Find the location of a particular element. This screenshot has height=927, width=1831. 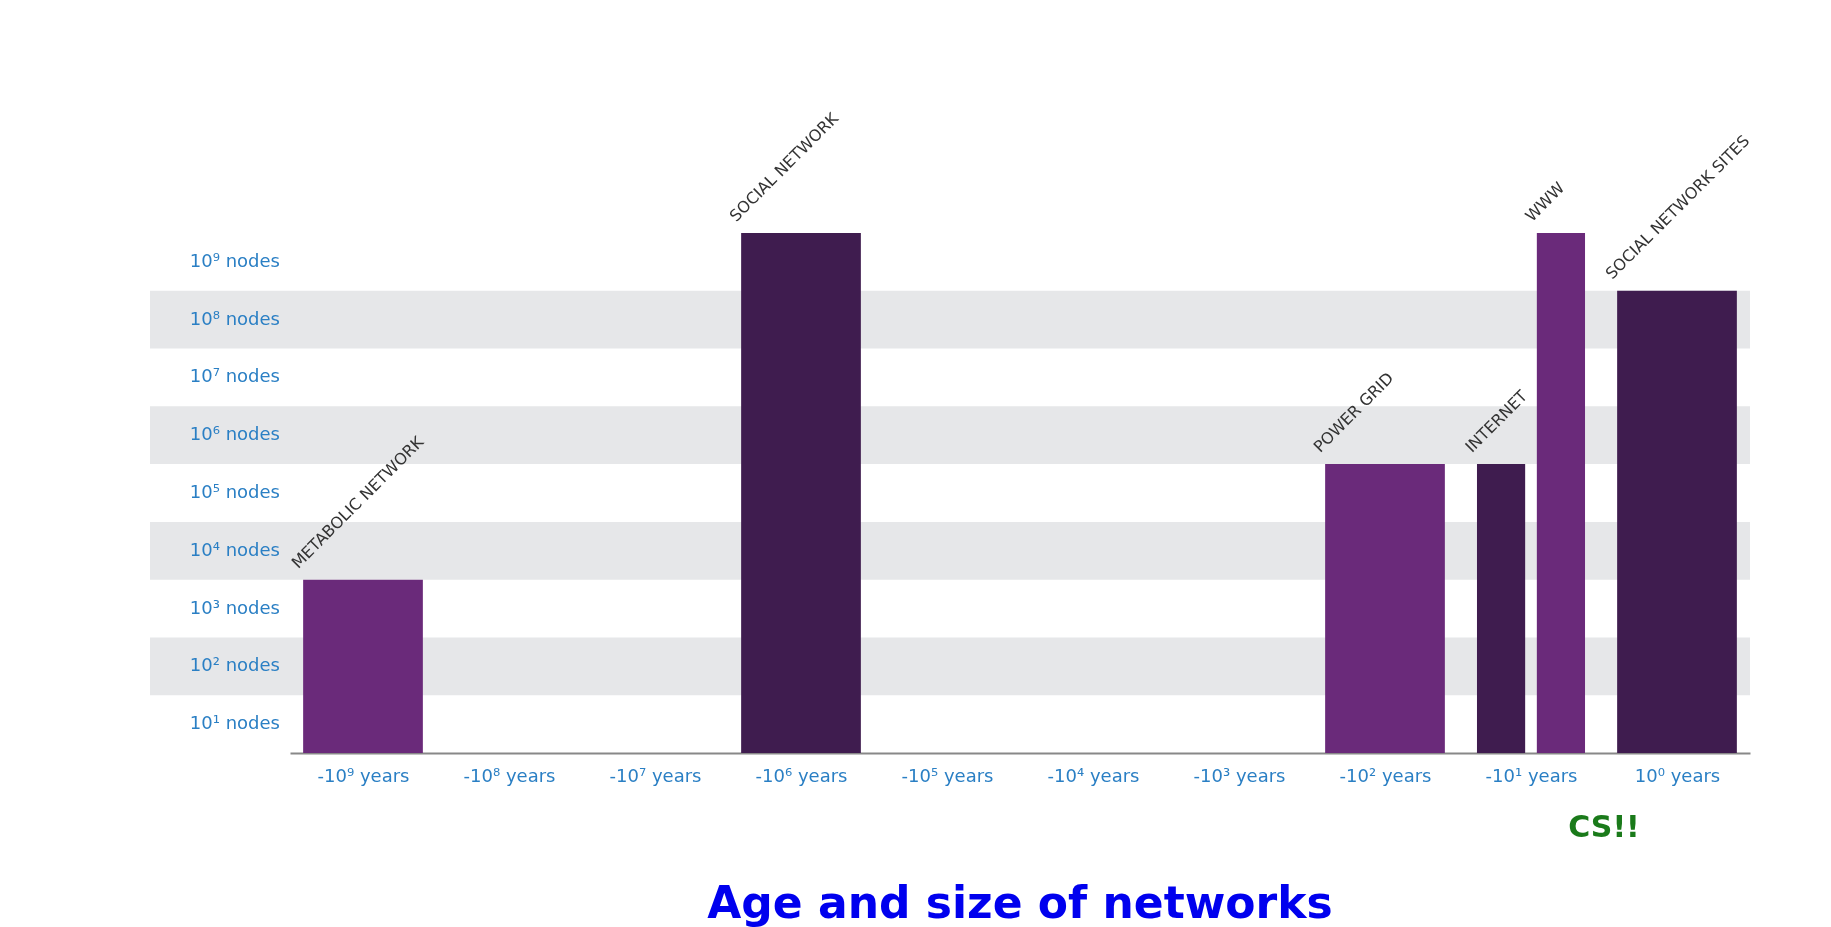

x-tick-label: -10⁴ years is located at coordinates (1093, 775).